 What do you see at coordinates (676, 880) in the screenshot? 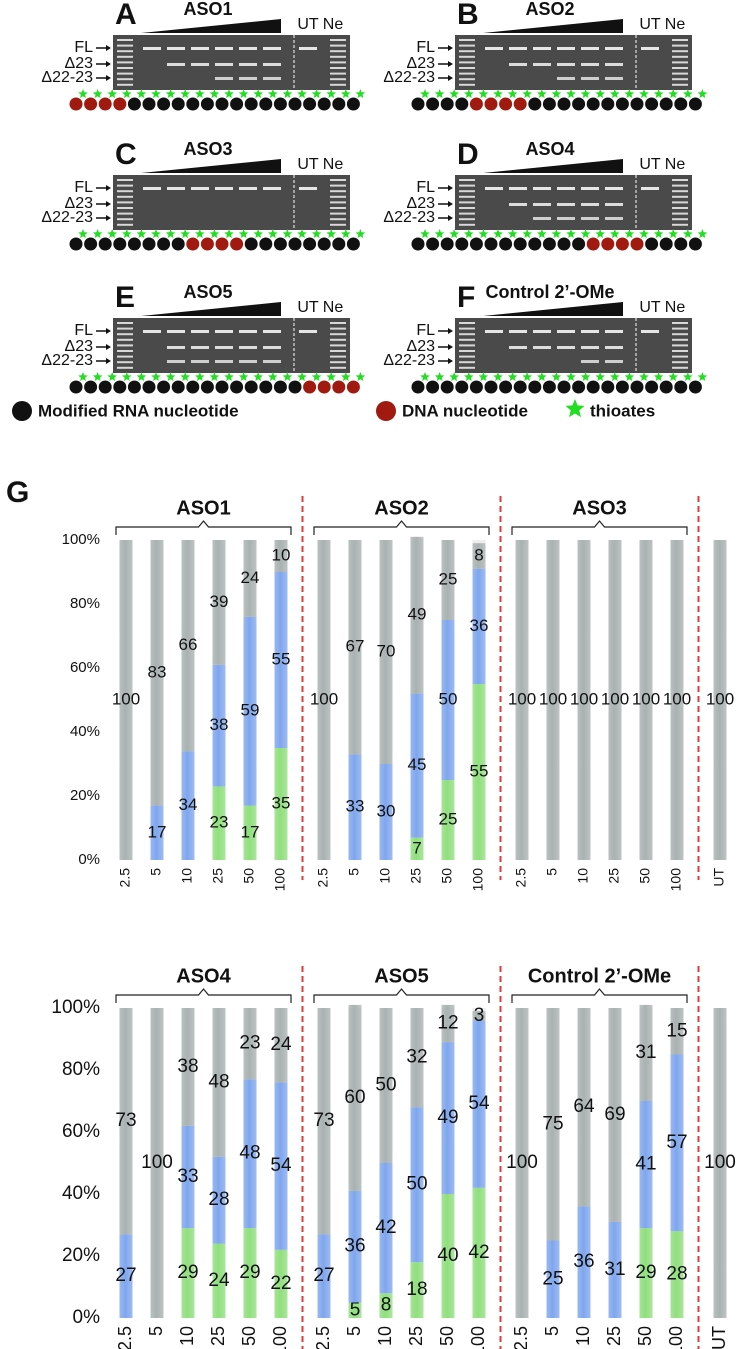
I see `x-tick-label: 100` at bounding box center [676, 880].